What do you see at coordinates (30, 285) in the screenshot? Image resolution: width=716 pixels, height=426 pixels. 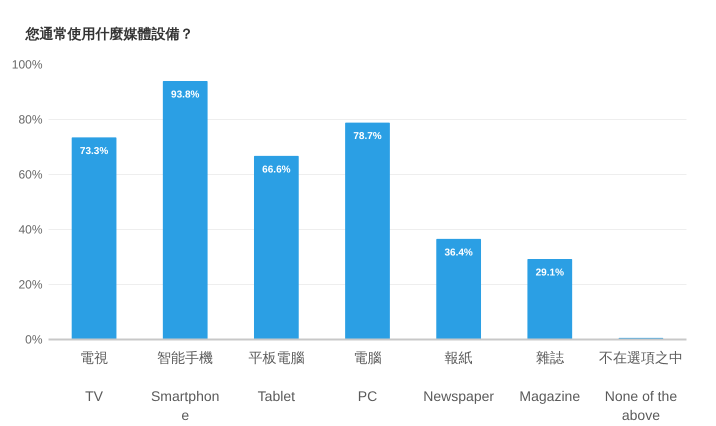 I see `y-tick-label: 20%` at bounding box center [30, 285].